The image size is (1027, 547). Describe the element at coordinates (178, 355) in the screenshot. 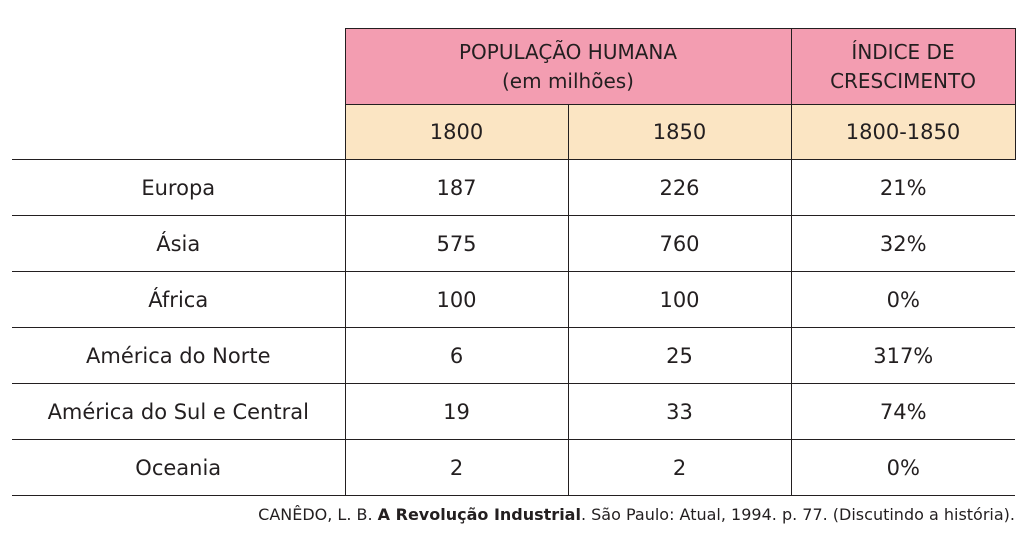

I see `region-cell: América do Norte` at that location.